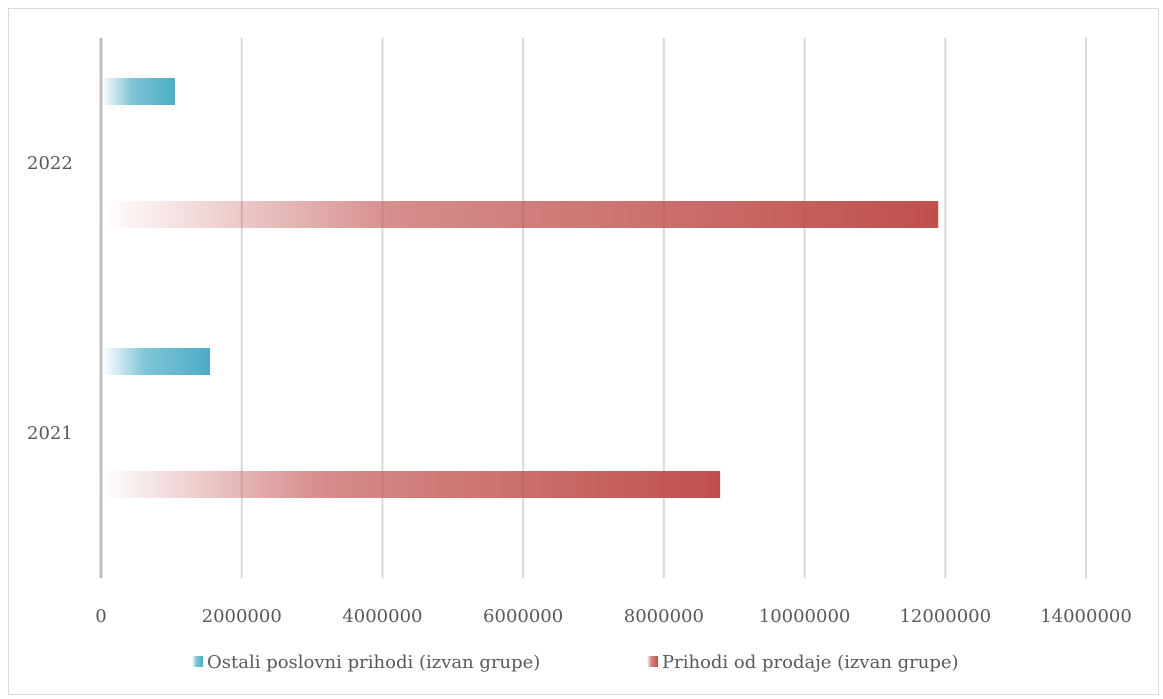 This screenshot has width=1163, height=699. I want to click on x-tick-label: 2000000, so click(242, 616).